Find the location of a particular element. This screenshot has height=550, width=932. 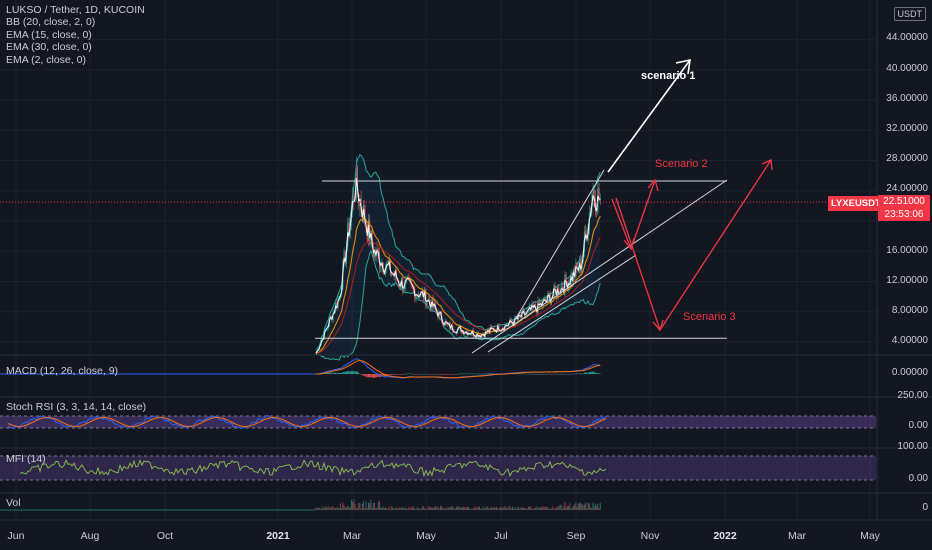

price-tick: 24.00000 is located at coordinates (907, 188).